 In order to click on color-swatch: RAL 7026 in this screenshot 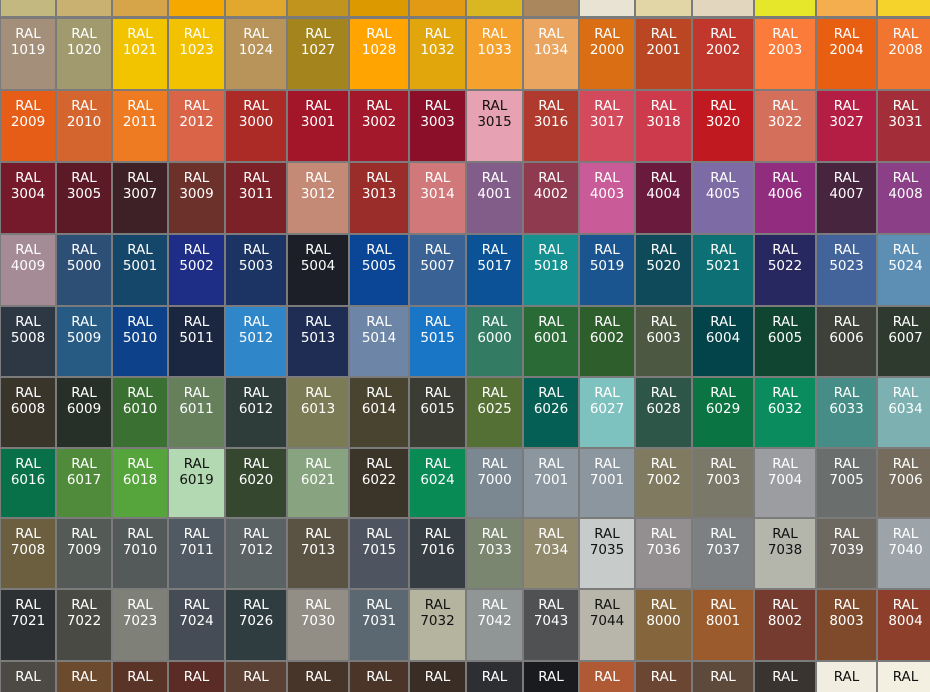, I will do `click(256, 625)`.